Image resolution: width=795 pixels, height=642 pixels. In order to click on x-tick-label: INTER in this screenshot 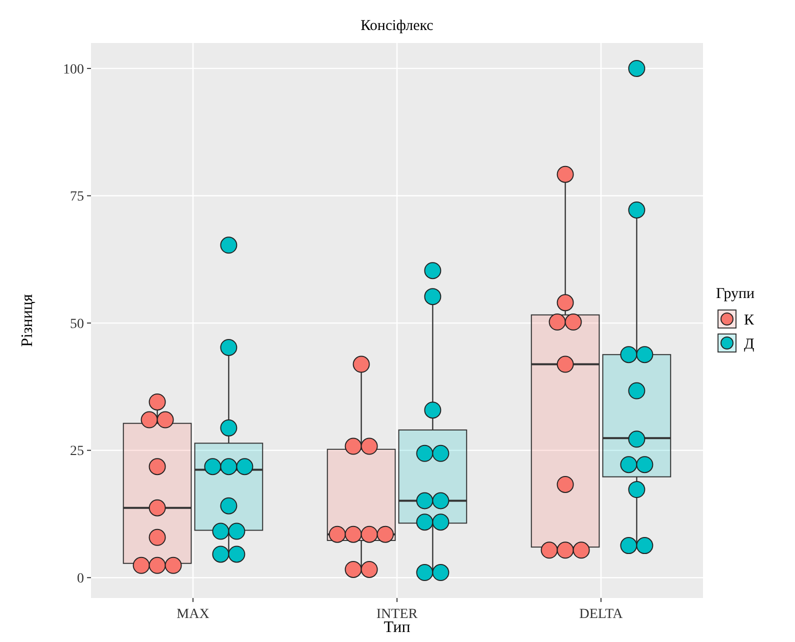, I will do `click(397, 614)`.